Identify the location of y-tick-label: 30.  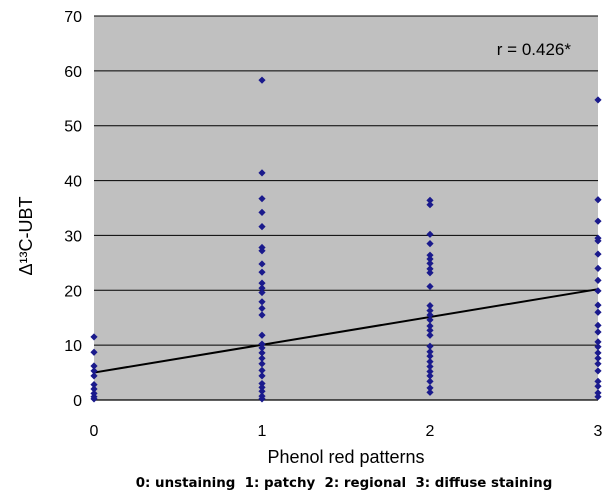
(73, 236).